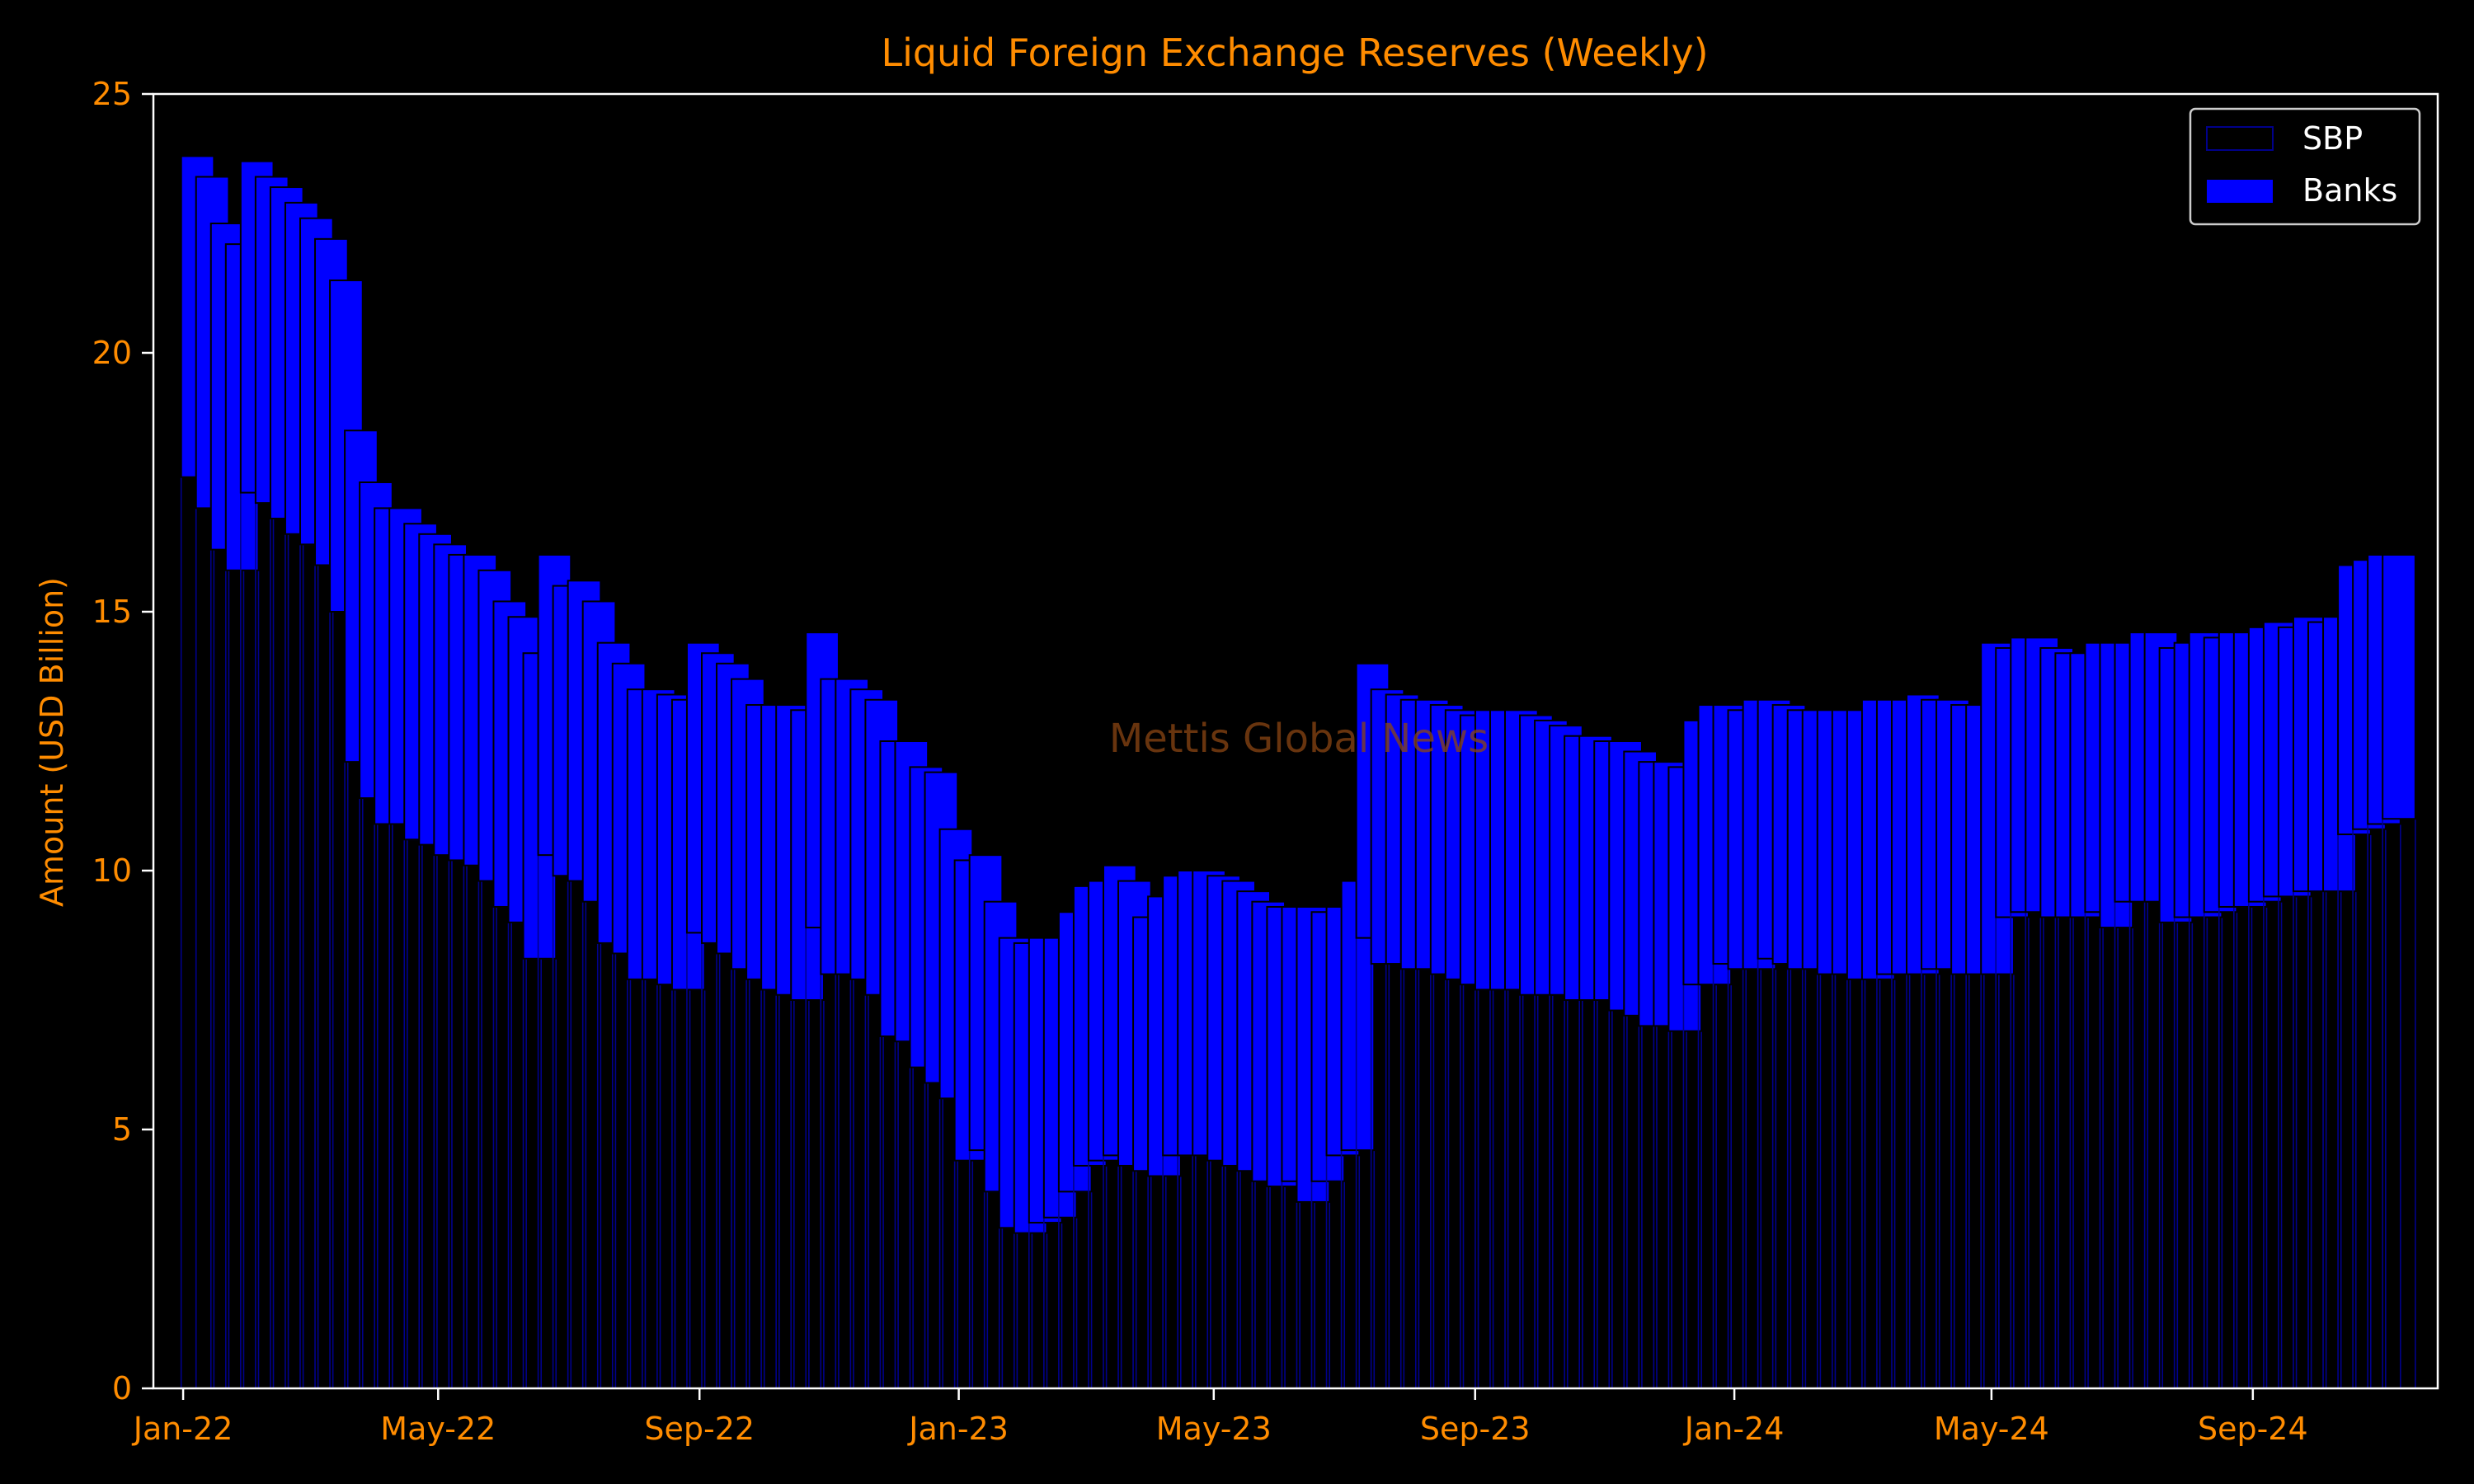 The image size is (2474, 1484). I want to click on y-tick-label: 15, so click(112, 612).